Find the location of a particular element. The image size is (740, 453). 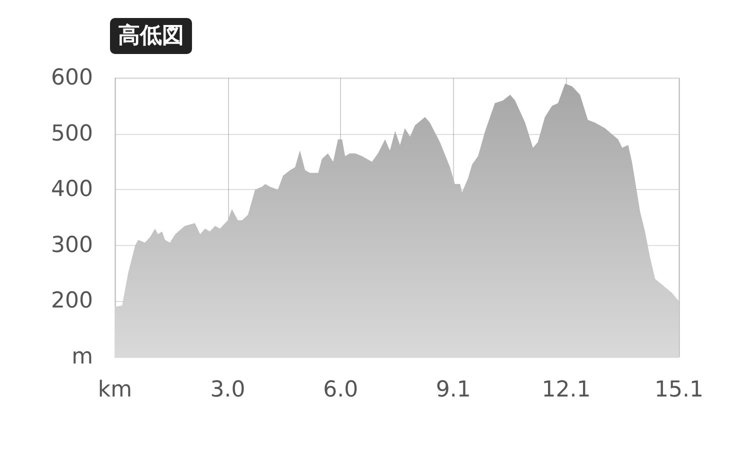

x-tick-label: 3.0 is located at coordinates (228, 390).